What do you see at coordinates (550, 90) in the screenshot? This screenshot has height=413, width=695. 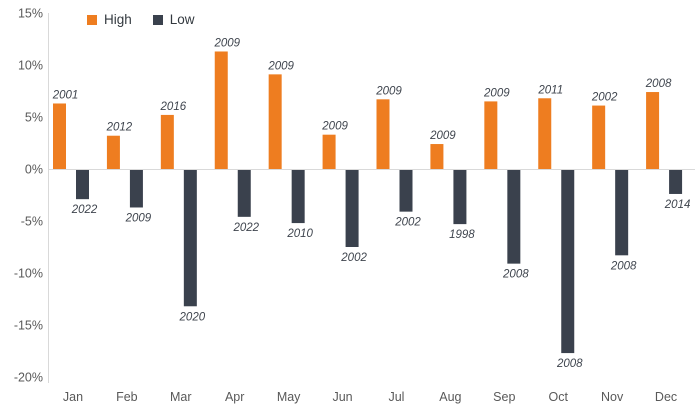 I see `annotation-high-year: 2011` at bounding box center [550, 90].